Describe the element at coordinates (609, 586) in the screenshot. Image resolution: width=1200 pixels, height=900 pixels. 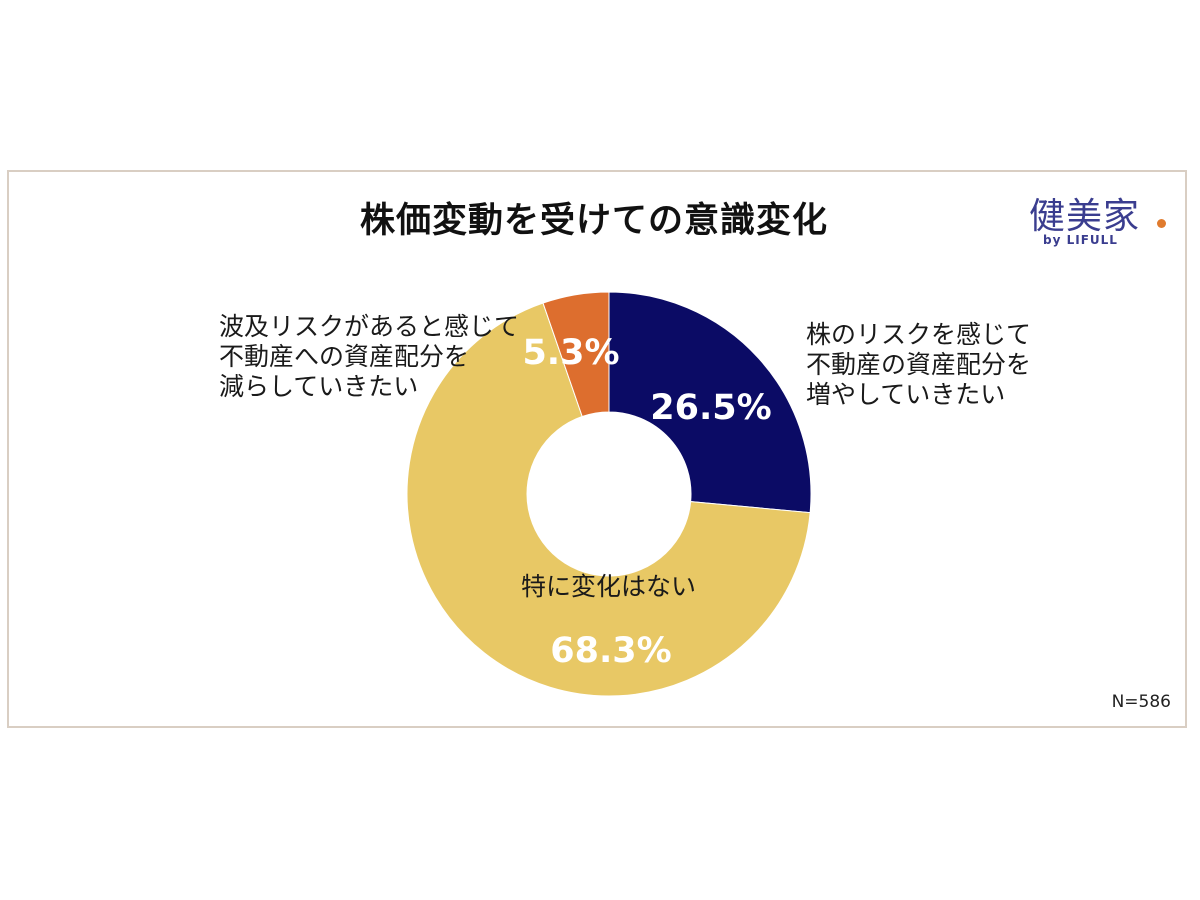
I see `category-label-no-change: 特に変化はない` at that location.